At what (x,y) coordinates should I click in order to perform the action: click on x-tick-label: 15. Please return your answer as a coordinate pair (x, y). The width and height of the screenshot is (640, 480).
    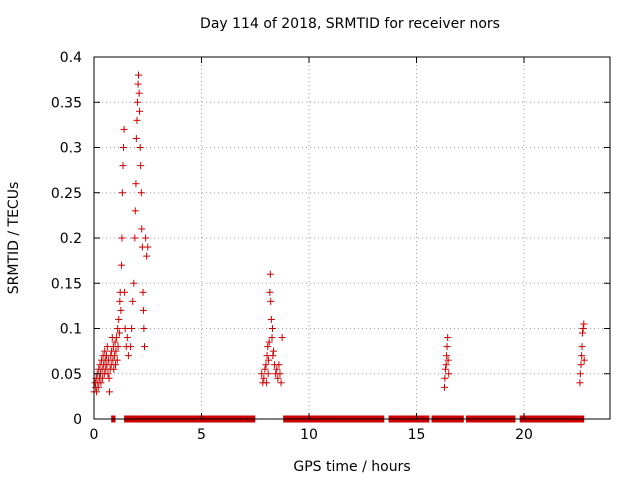
    Looking at the image, I should click on (417, 435).